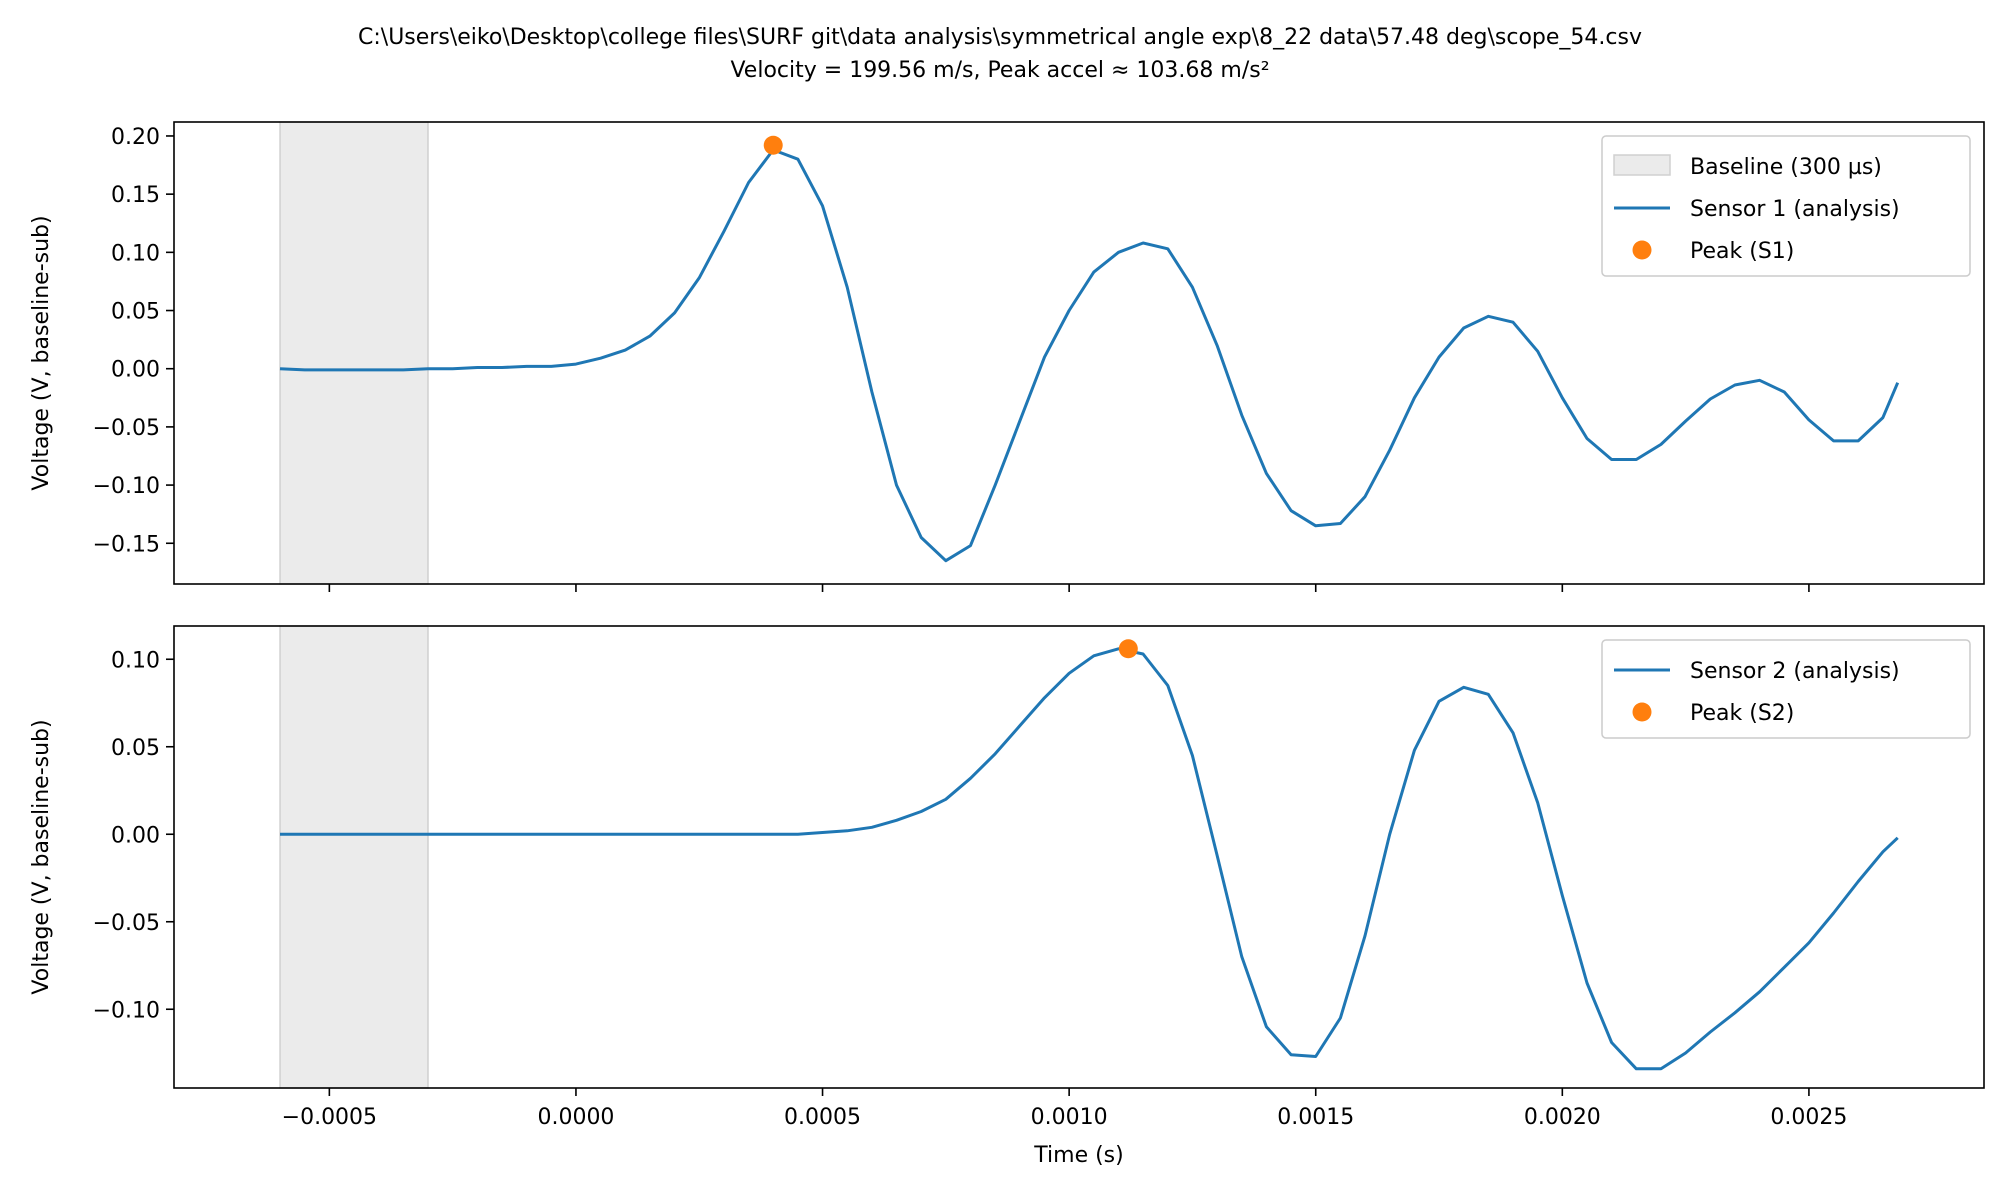  What do you see at coordinates (1128, 649) in the screenshot?
I see `sensor2-peak-marker` at bounding box center [1128, 649].